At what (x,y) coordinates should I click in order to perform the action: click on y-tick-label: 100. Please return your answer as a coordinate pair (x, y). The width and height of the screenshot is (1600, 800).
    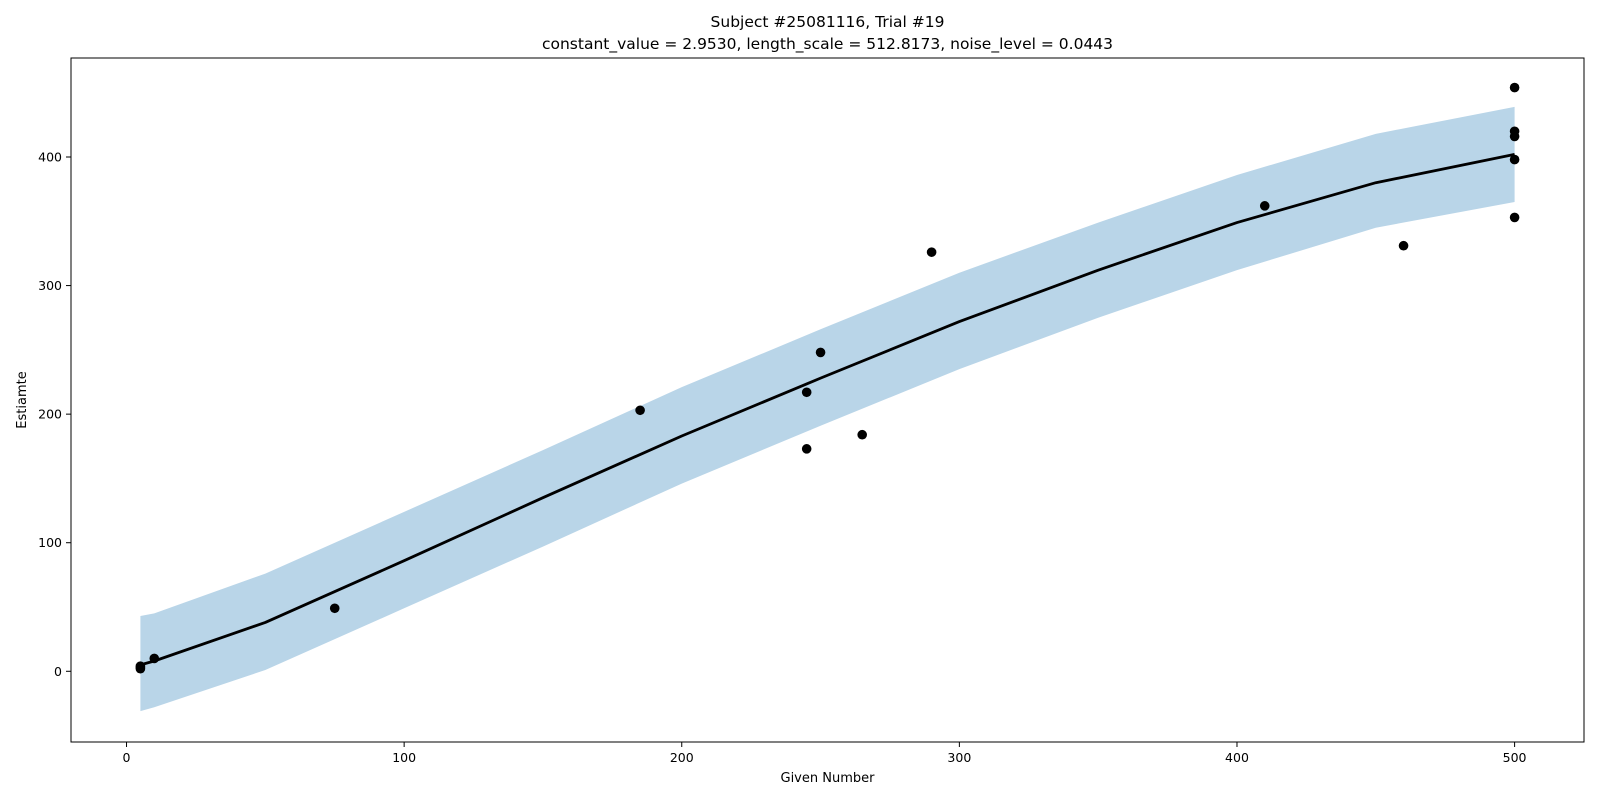
    Looking at the image, I should click on (50, 542).